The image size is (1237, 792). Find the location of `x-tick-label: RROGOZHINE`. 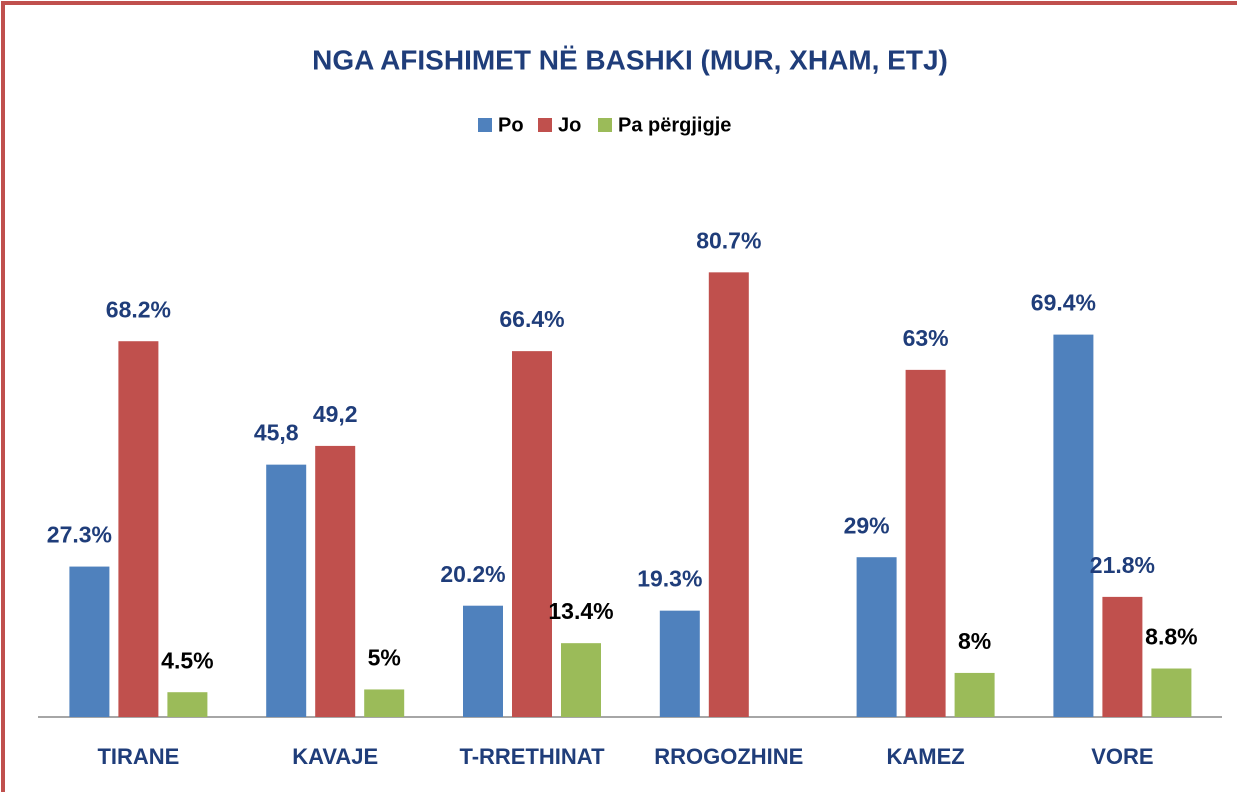

x-tick-label: RROGOZHINE is located at coordinates (728, 756).